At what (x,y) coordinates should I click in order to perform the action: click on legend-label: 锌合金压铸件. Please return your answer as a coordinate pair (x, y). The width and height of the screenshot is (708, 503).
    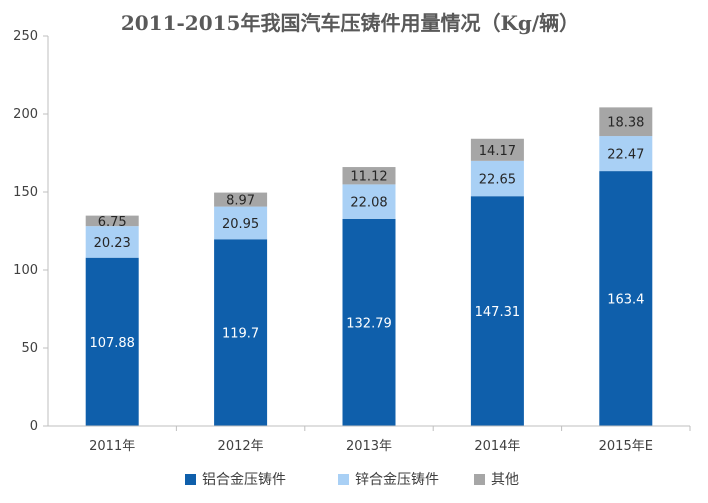
    Looking at the image, I should click on (397, 480).